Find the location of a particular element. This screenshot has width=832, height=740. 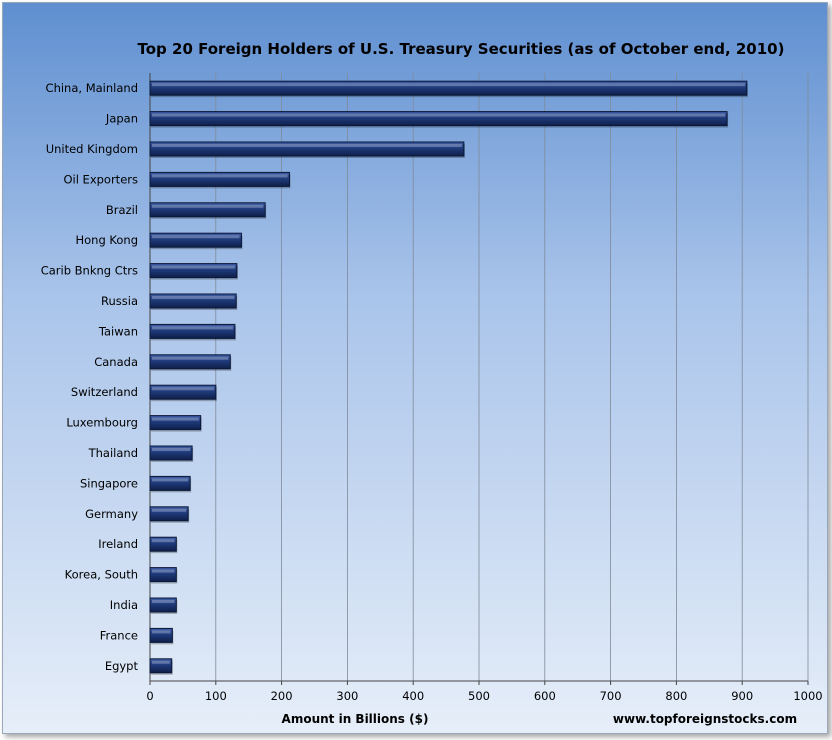

x-tick-label: 0 is located at coordinates (149, 696).